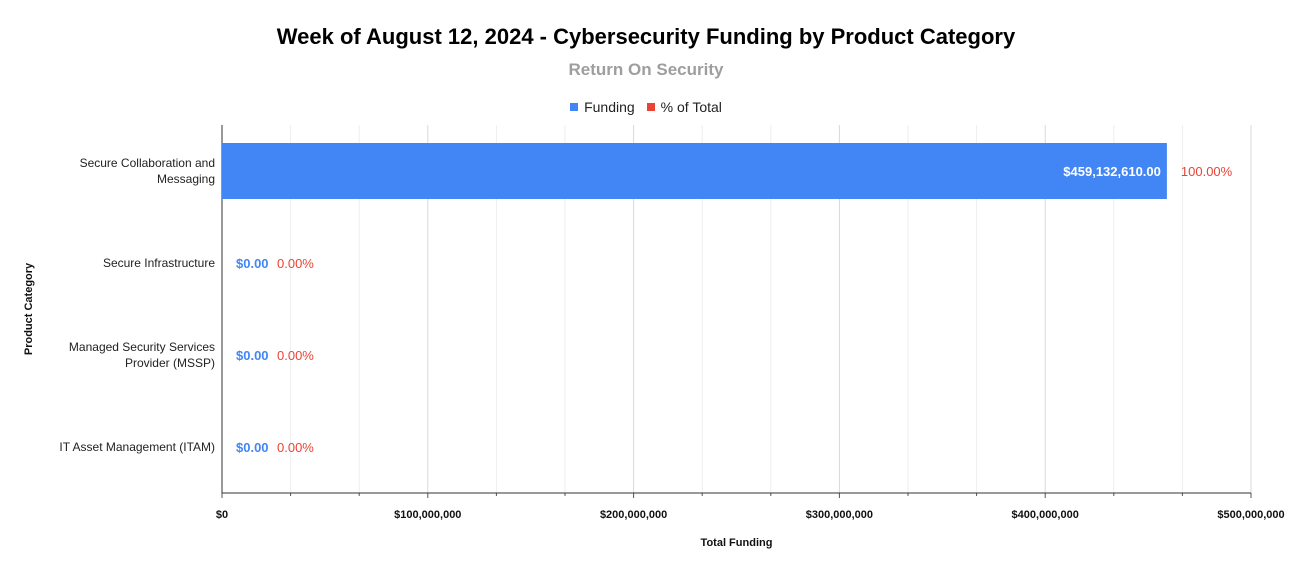 The image size is (1292, 575). Describe the element at coordinates (650, 107) in the screenshot. I see `legend-swatch-percent` at that location.